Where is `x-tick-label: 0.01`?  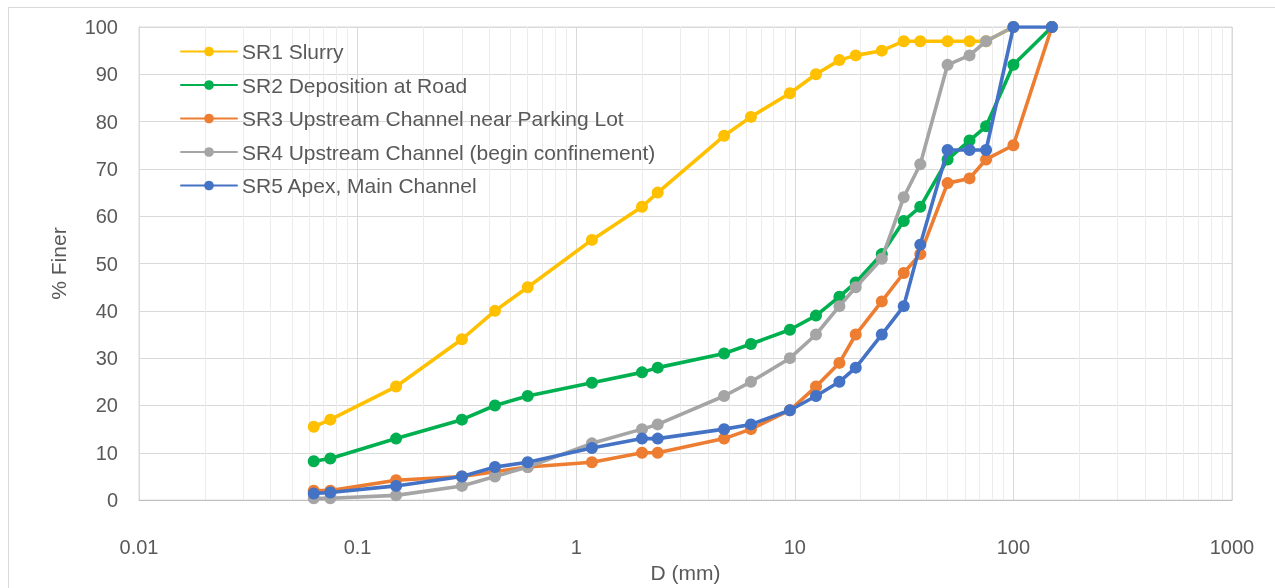
x-tick-label: 0.01 is located at coordinates (139, 547).